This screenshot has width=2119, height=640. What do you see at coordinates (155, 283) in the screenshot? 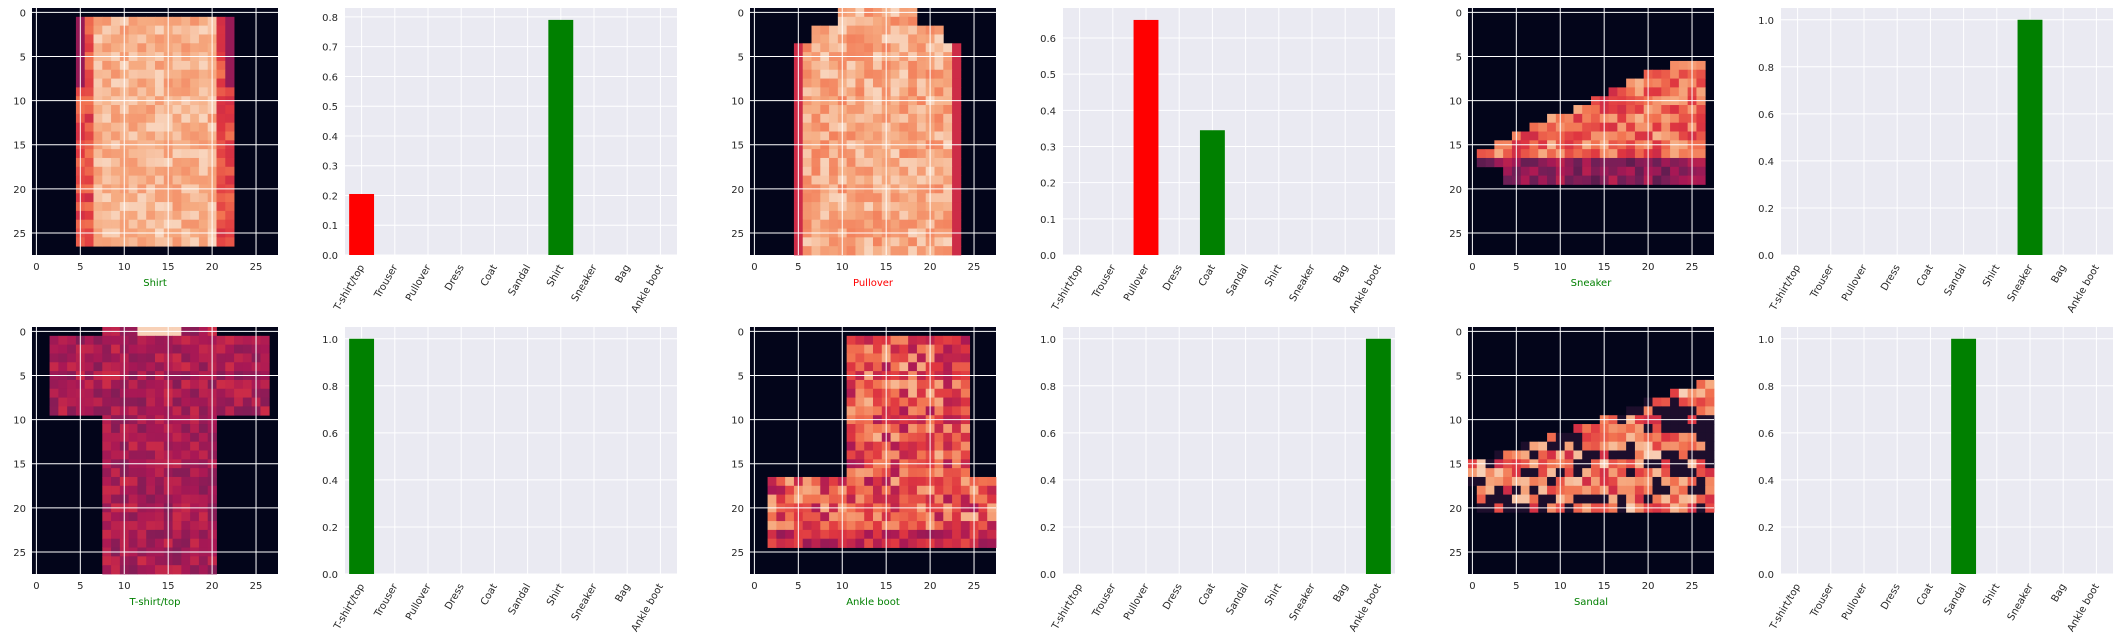
I see `image-xlabel: Shirt` at bounding box center [155, 283].